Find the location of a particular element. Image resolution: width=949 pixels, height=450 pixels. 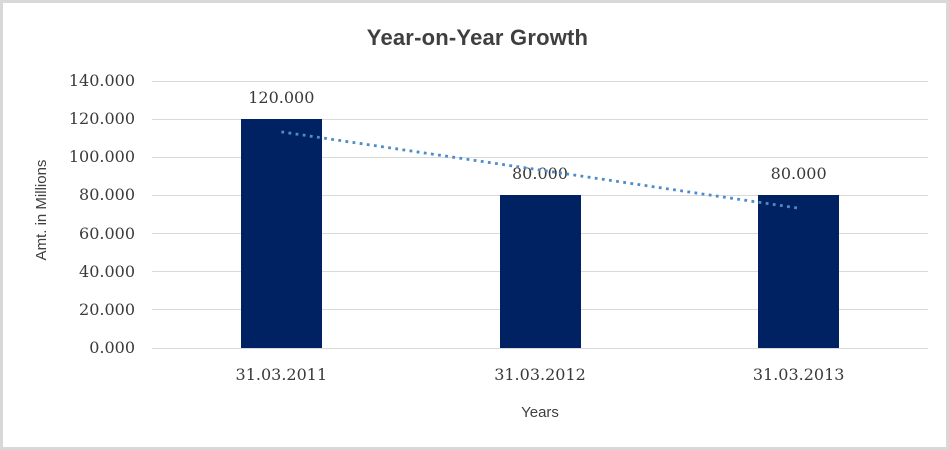

y-tick-label: 120.000 is located at coordinates (101, 119).